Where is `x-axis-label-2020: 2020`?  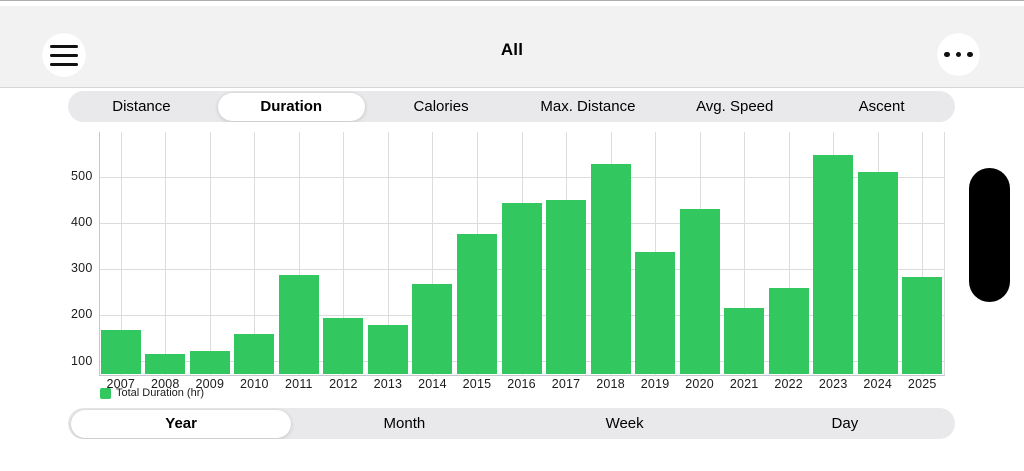 x-axis-label-2020: 2020 is located at coordinates (699, 384).